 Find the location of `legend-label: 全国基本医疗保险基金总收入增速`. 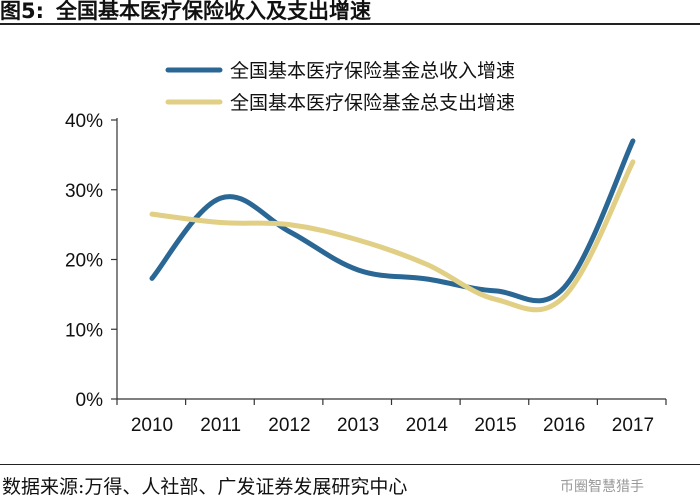

legend-label: 全国基本医疗保险基金总收入增速 is located at coordinates (372, 71).